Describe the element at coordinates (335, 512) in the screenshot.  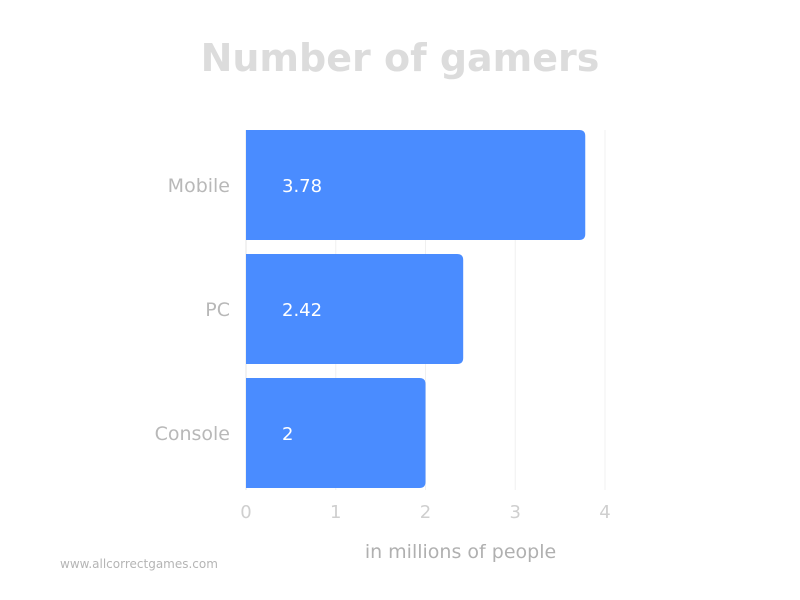
I see `x-tick-label: 1` at that location.